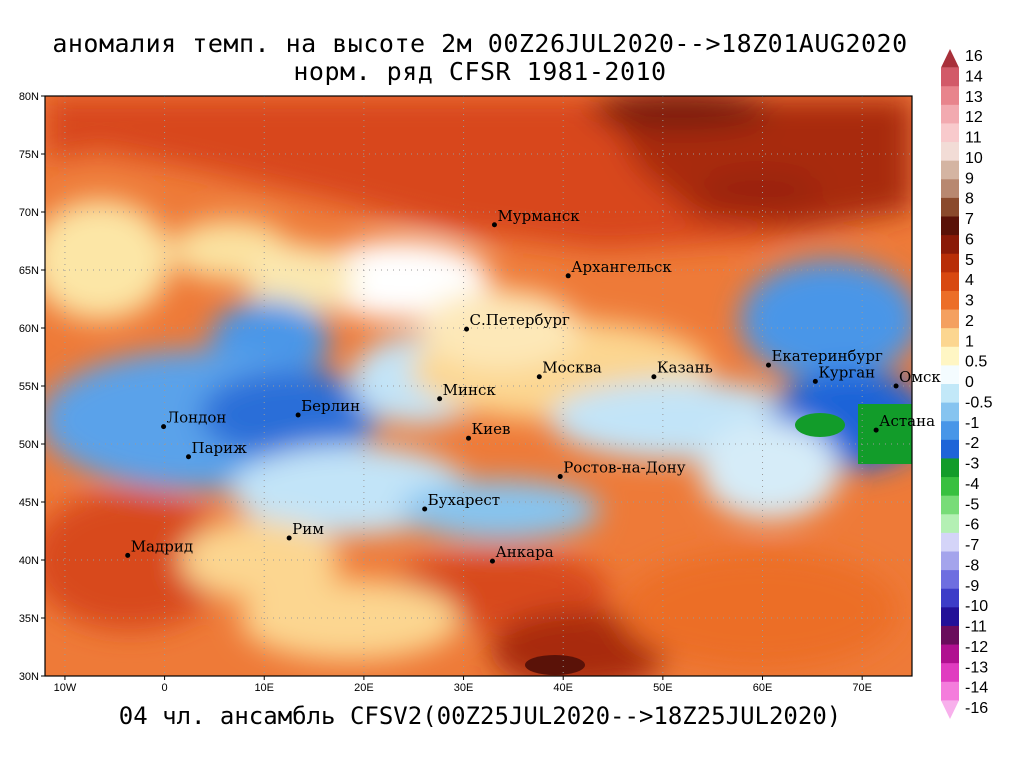 The image size is (1024, 768). Describe the element at coordinates (165, 688) in the screenshot. I see `lon-tick-label: 0` at that location.